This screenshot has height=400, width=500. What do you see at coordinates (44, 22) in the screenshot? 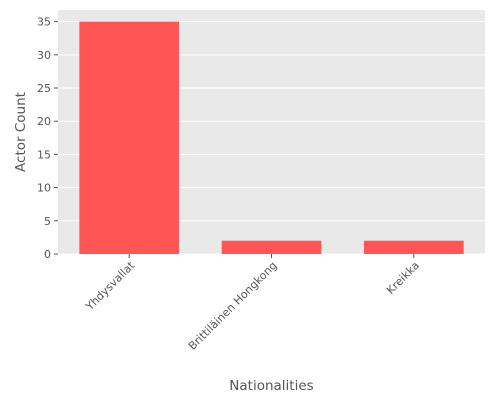
I see `y-tick-label: 35` at bounding box center [44, 22].